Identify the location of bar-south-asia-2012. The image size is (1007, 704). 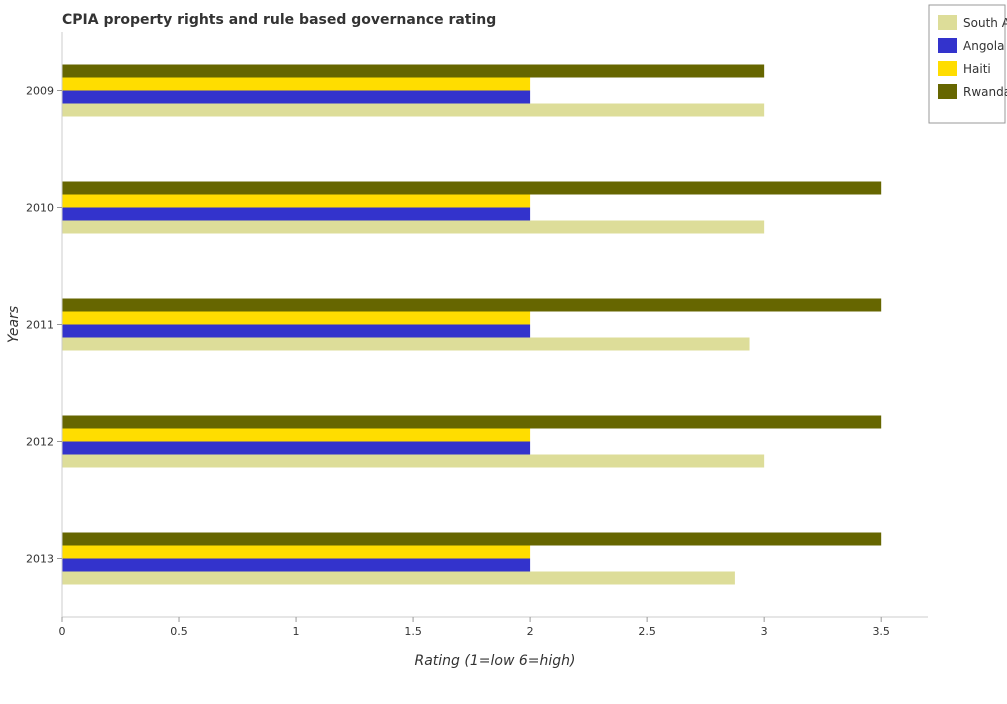
(413, 461).